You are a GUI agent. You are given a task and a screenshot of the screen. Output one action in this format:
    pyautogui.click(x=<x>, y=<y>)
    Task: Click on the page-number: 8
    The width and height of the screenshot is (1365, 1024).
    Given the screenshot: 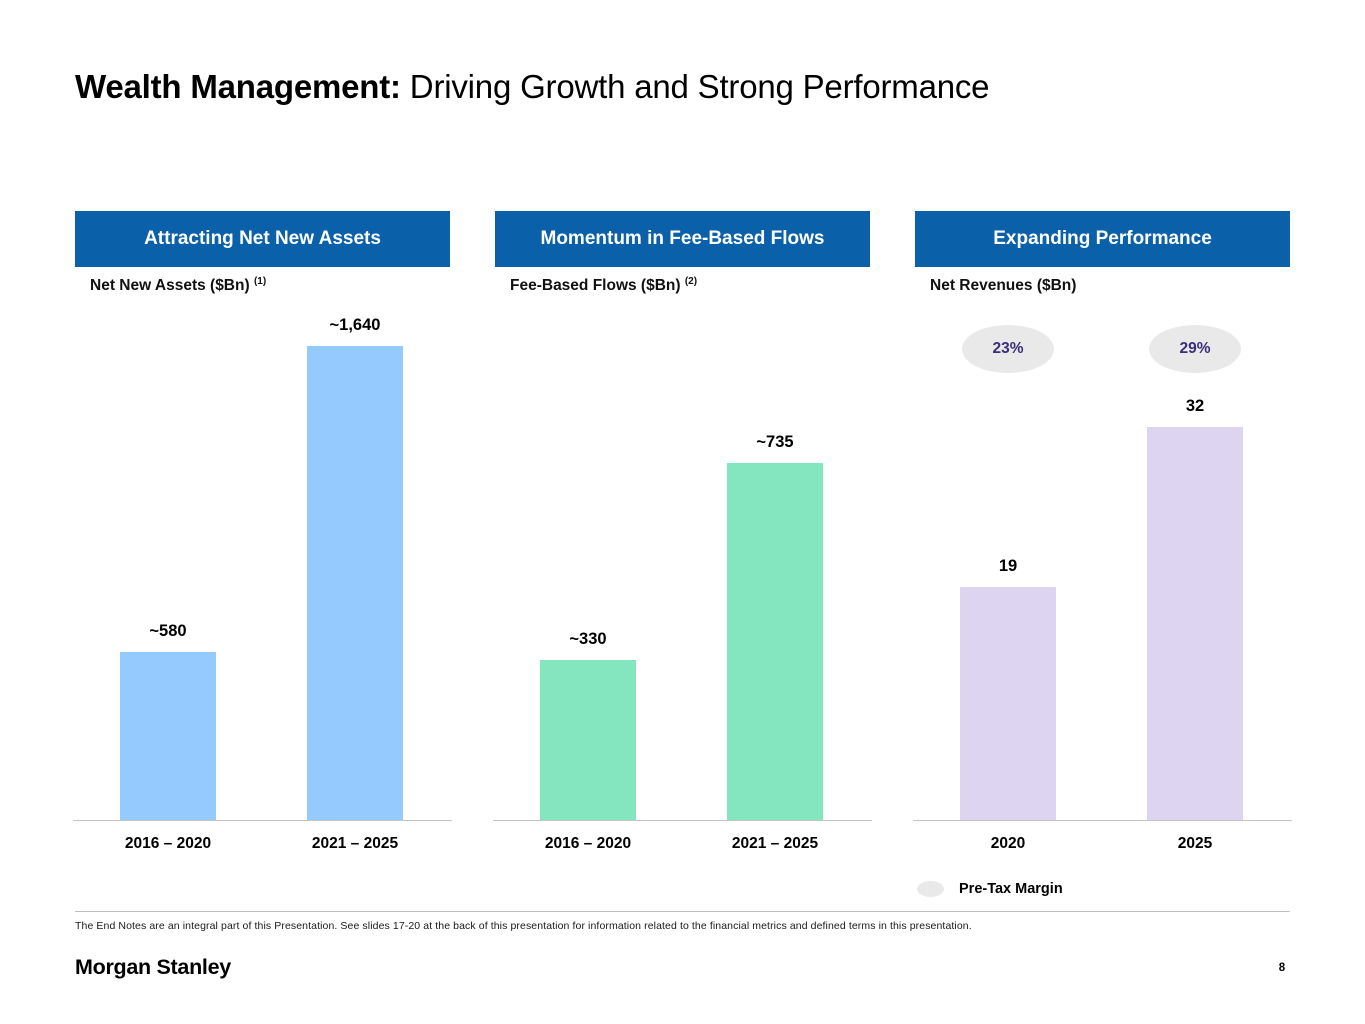 What is the action you would take?
    pyautogui.click(x=1282, y=968)
    